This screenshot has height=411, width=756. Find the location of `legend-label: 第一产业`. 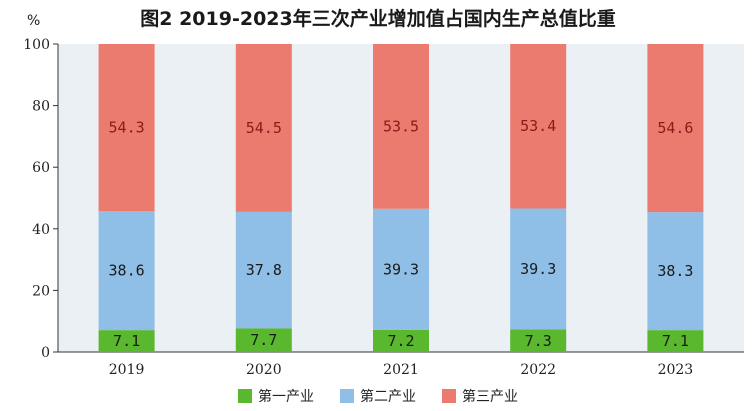

legend-label: 第一产业 is located at coordinates (286, 397).